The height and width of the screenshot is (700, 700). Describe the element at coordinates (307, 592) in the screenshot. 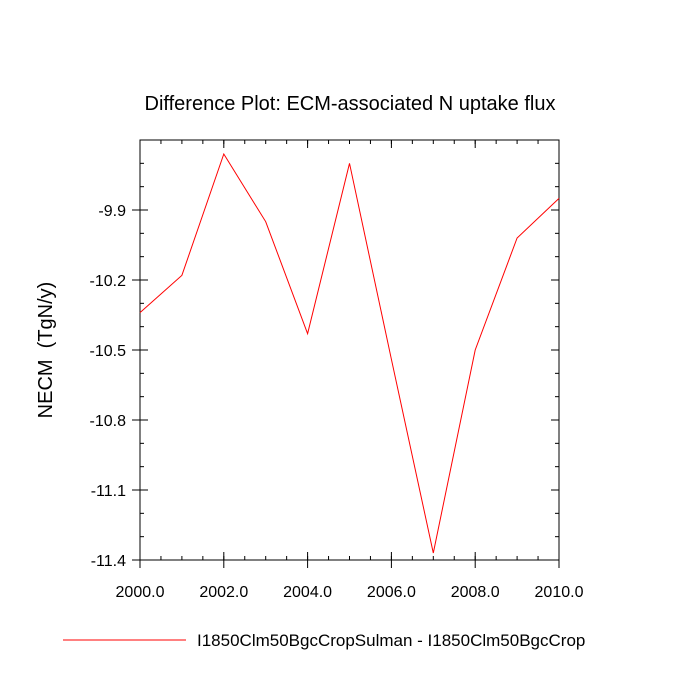

I see `x-tick-label: 2004.0` at that location.